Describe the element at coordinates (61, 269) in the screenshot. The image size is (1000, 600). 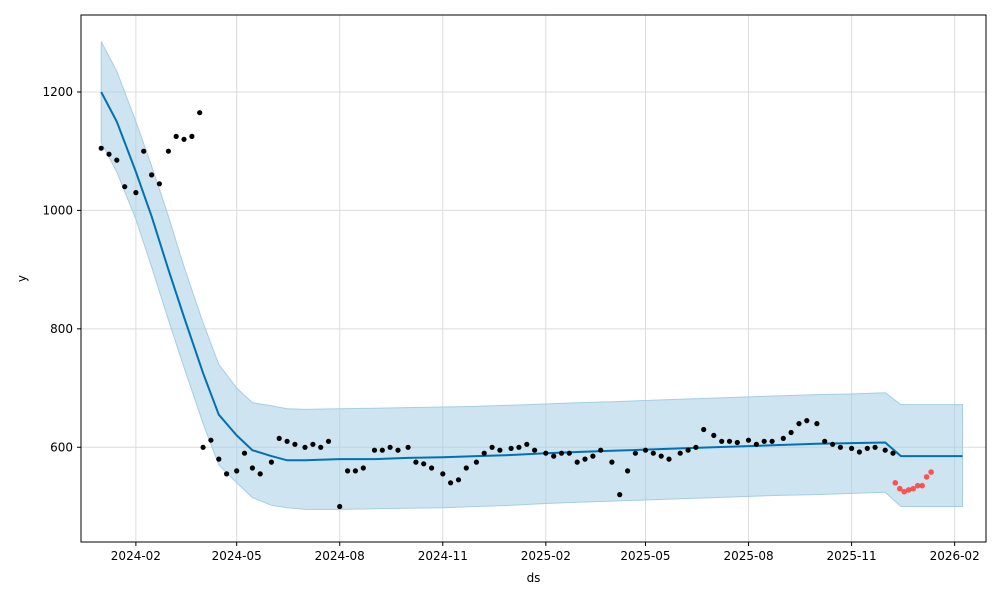
I see `y-axis-ticks: 600 800 1000 1200` at that location.